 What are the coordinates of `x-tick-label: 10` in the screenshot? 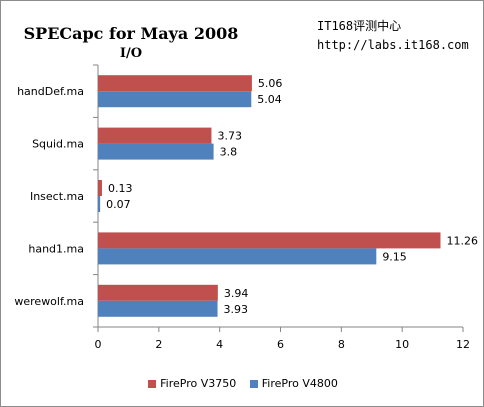 It's located at (402, 344).